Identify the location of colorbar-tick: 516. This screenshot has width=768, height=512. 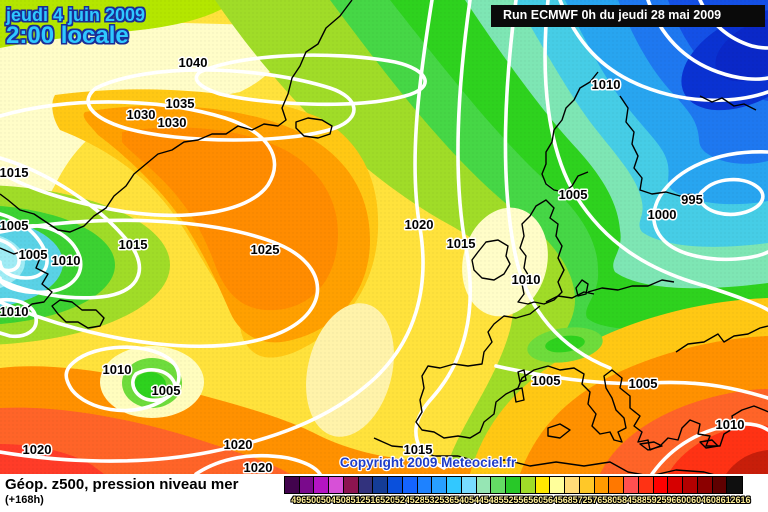
(373, 500).